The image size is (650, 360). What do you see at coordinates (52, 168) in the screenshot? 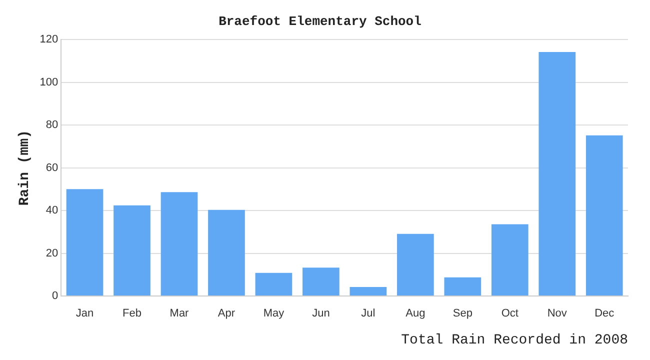
I see `y-tick-label: 60` at bounding box center [52, 168].